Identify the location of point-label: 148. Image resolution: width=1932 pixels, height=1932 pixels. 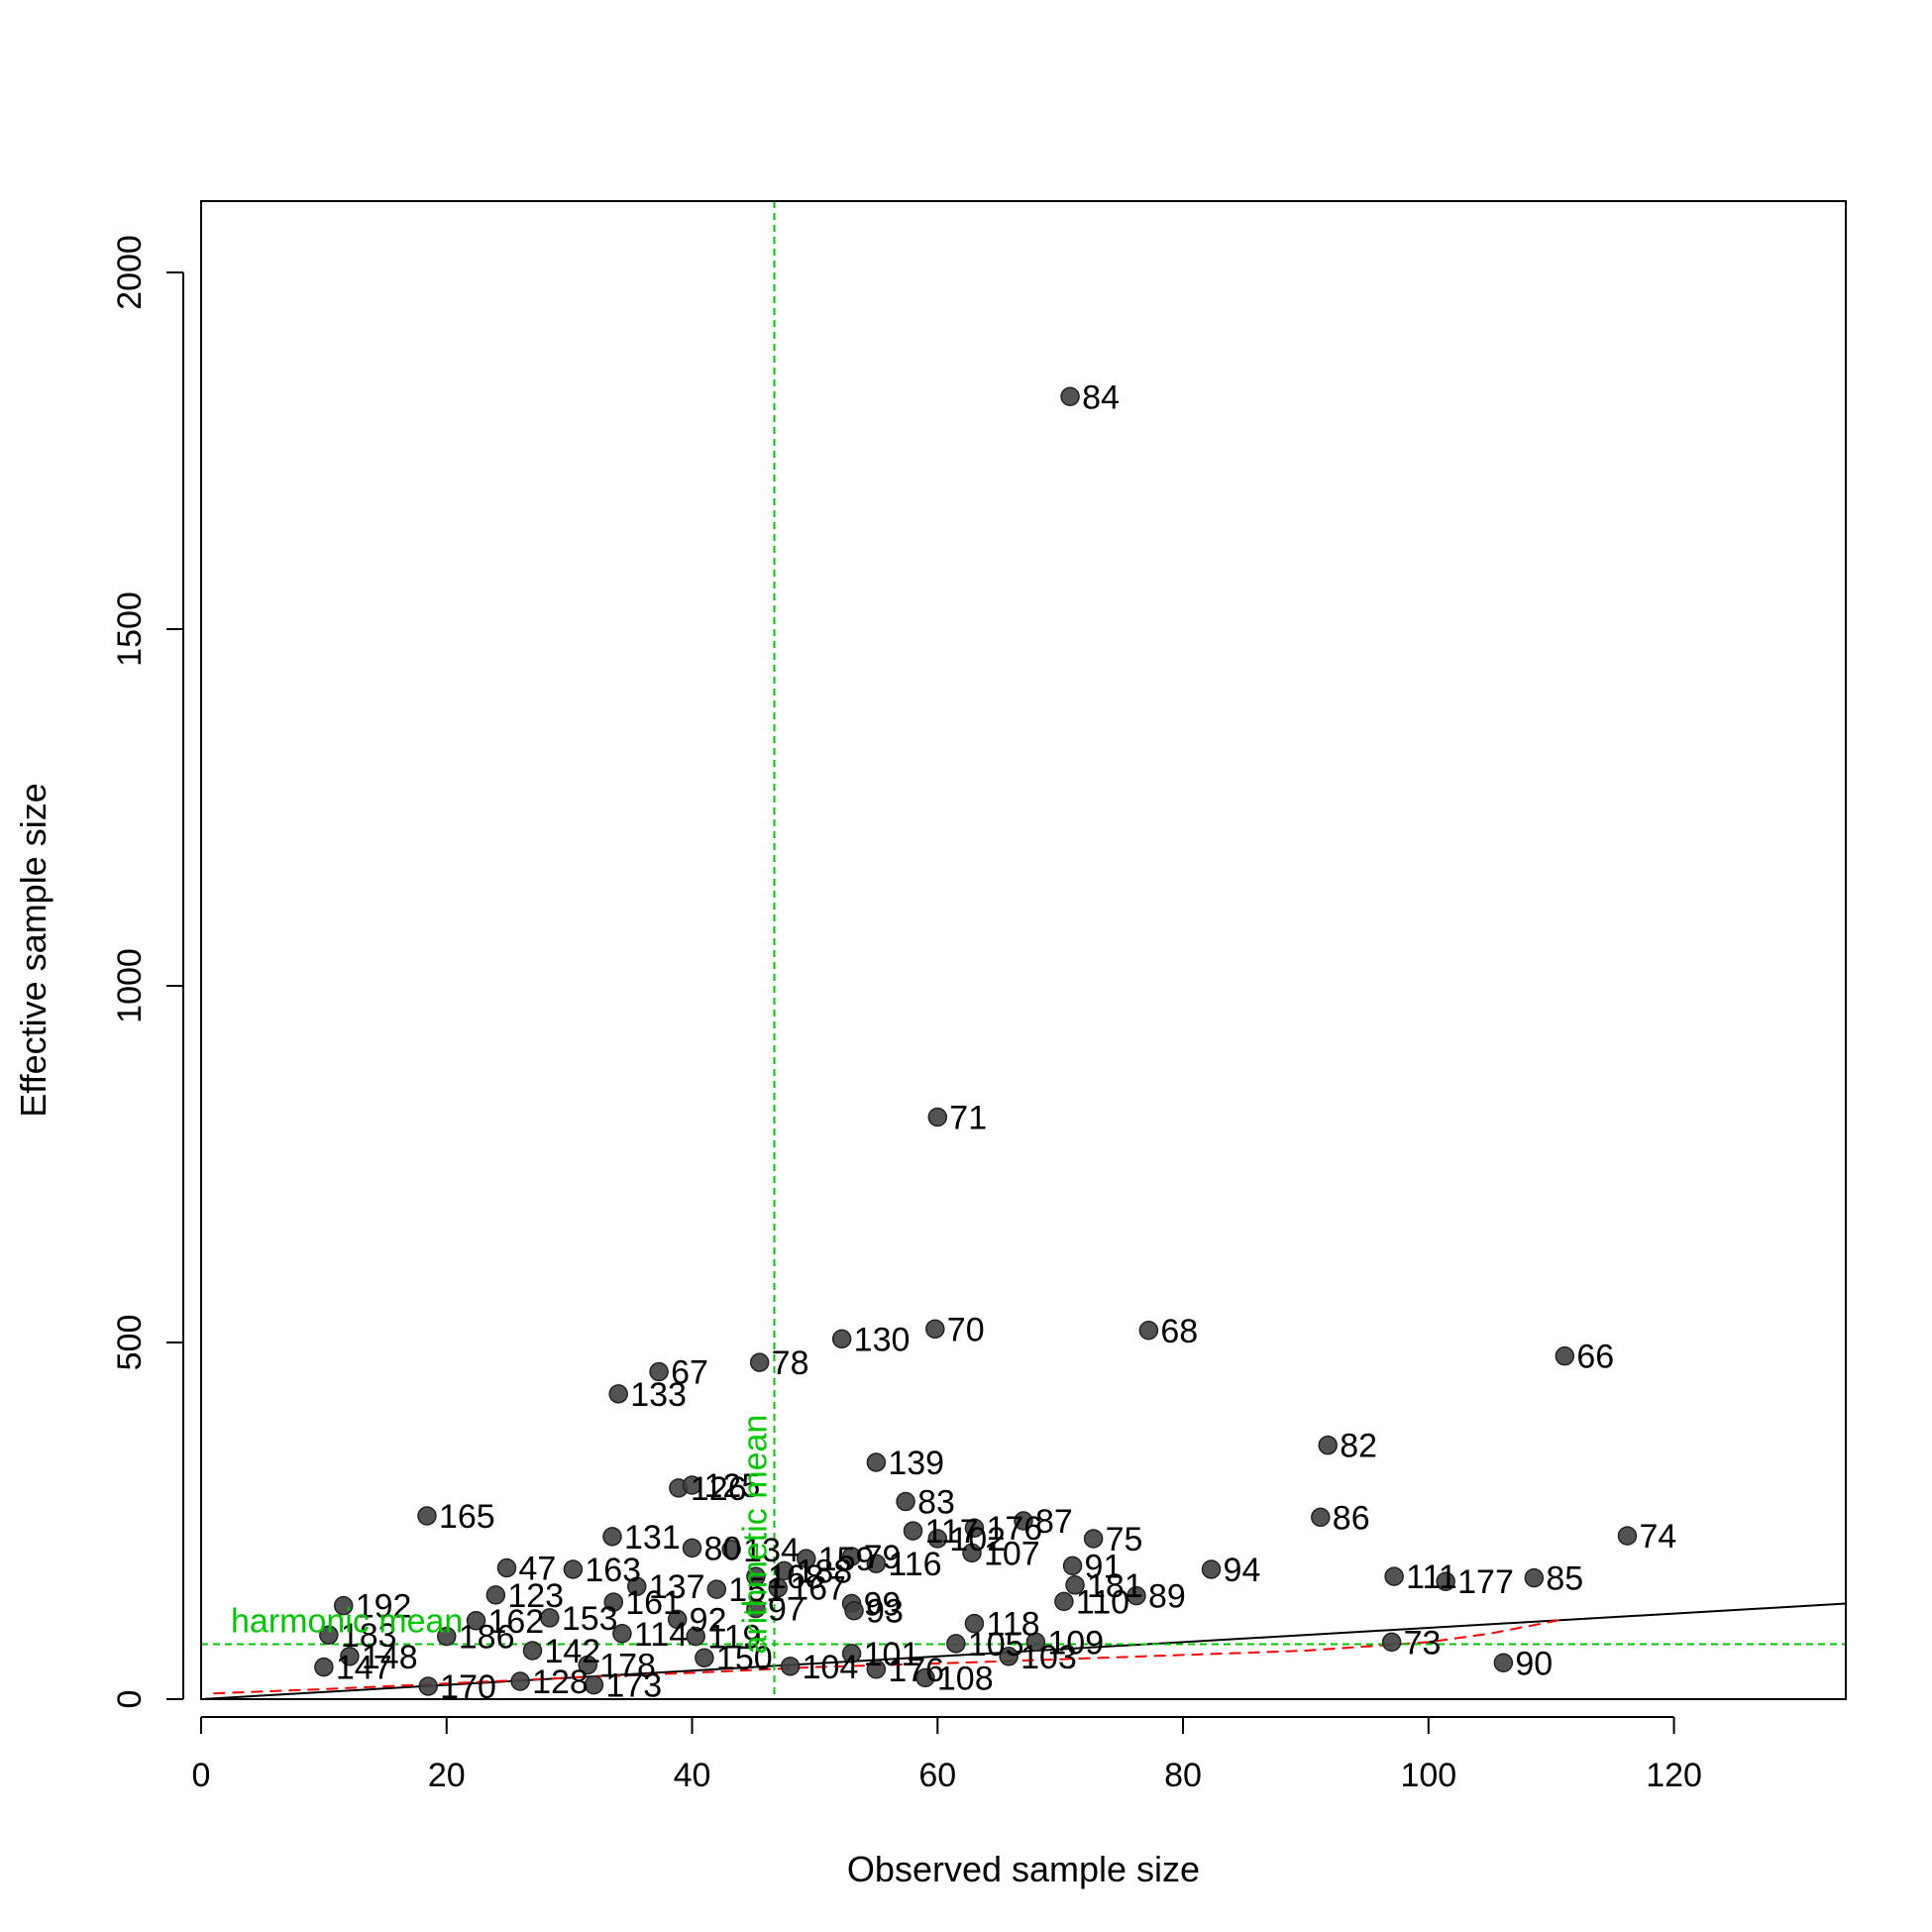
(390, 1657).